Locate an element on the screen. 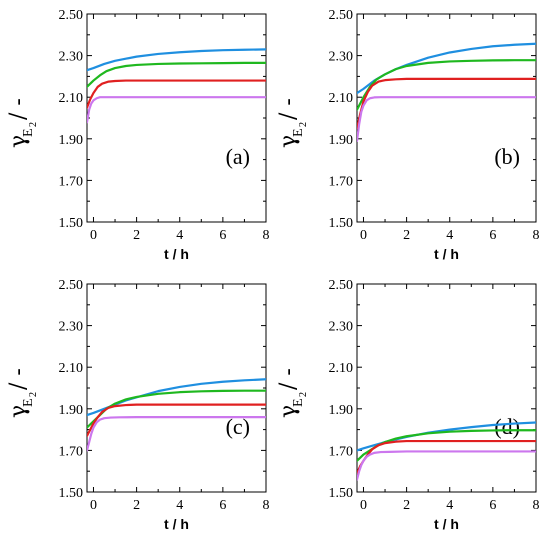  panel-label: (b) is located at coordinates (507, 156).